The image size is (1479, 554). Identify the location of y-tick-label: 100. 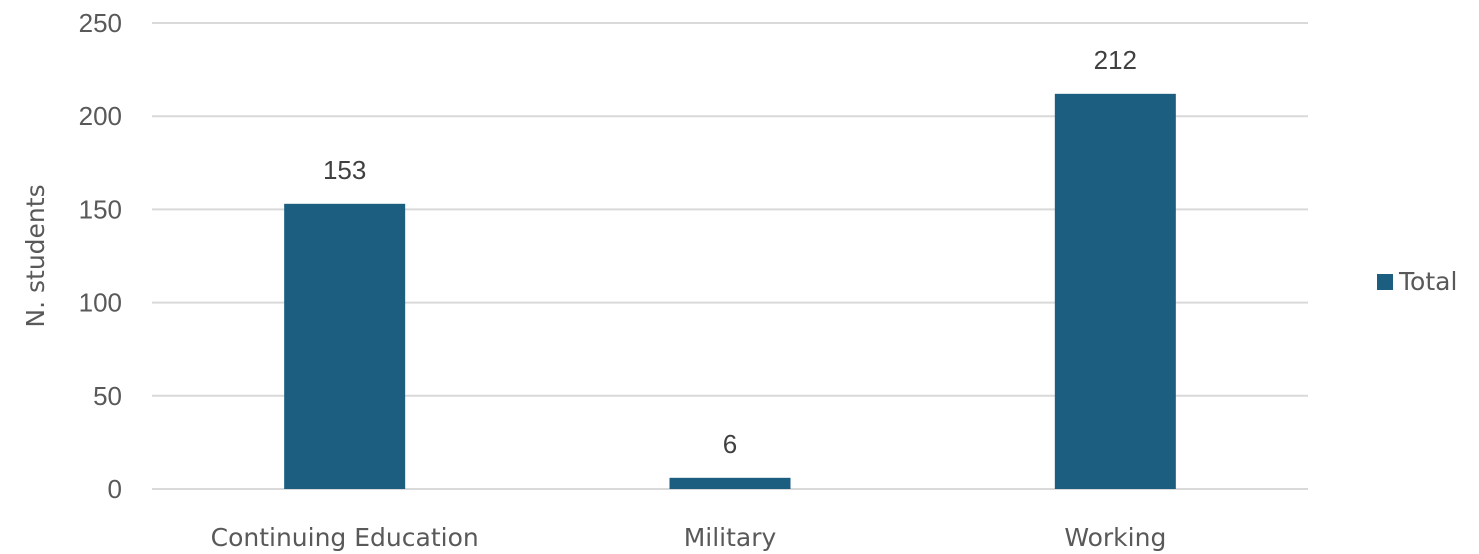
(100, 303).